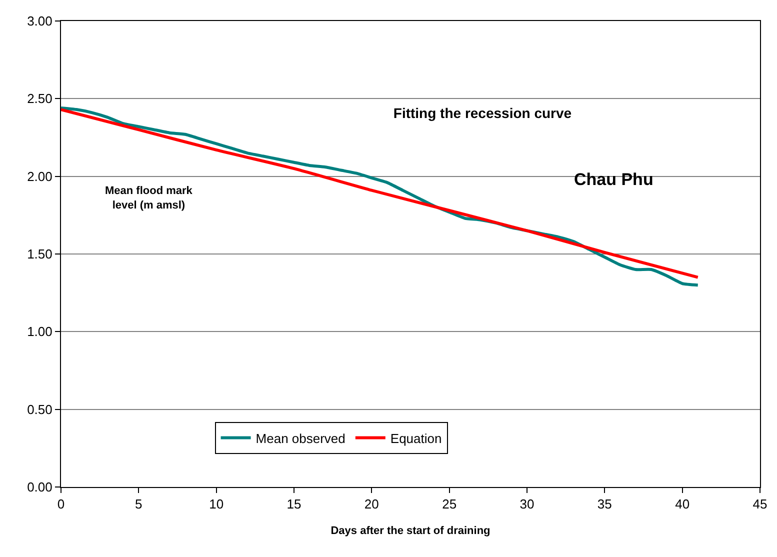 The width and height of the screenshot is (777, 557). What do you see at coordinates (482, 112) in the screenshot?
I see `text: Fitting the recession curve` at bounding box center [482, 112].